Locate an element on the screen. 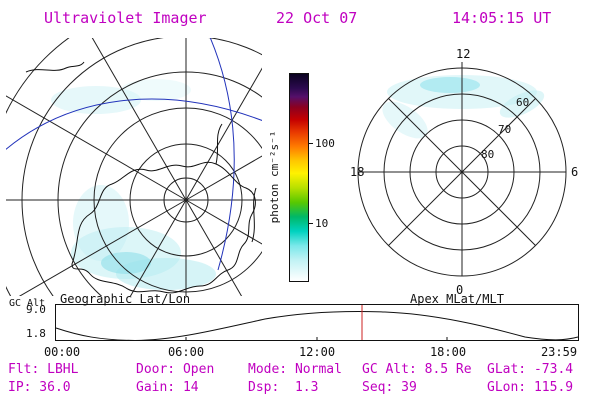 This screenshot has width=600, height=400. status-gain: Gain: 14 is located at coordinates (167, 387).